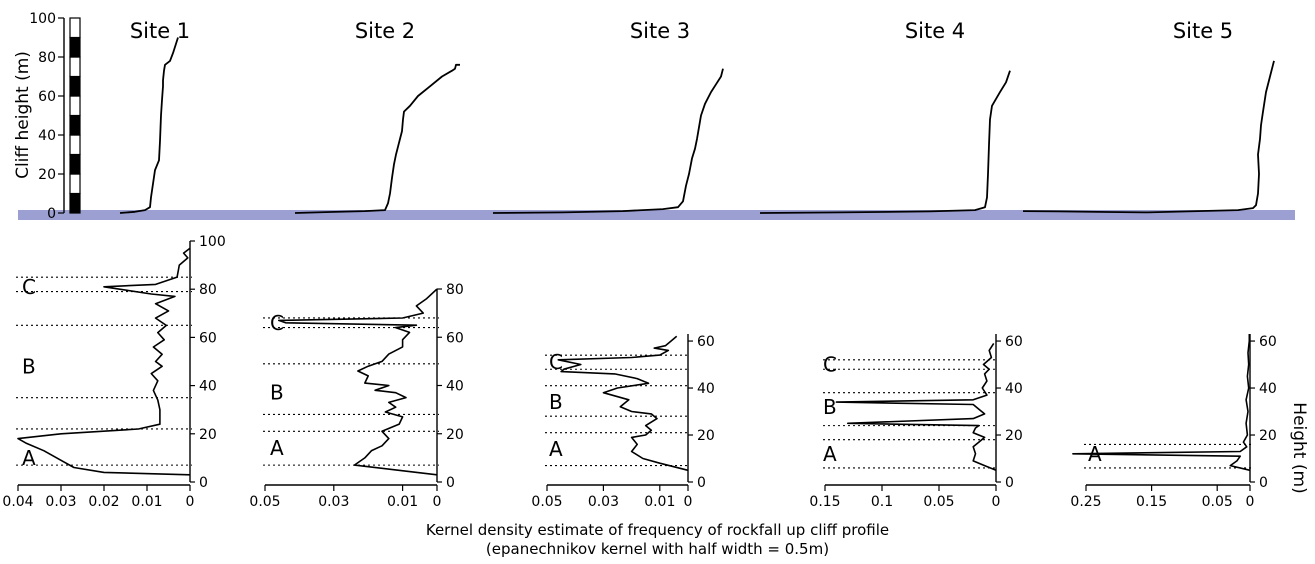 This screenshot has height=564, width=1315. What do you see at coordinates (103, 502) in the screenshot?
I see `density-x-tick-label: 0.02` at bounding box center [103, 502].